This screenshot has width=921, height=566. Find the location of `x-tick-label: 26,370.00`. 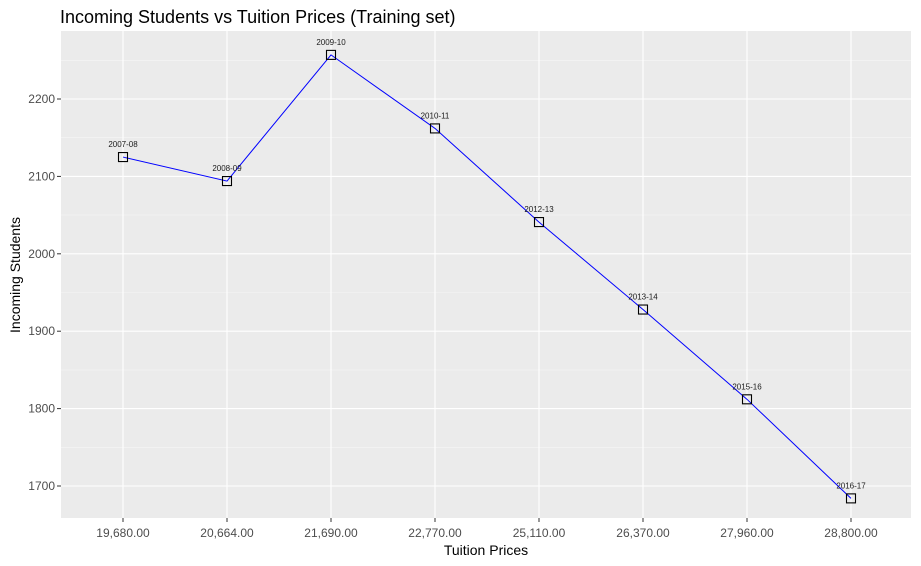

x-tick-label: 26,370.00 is located at coordinates (643, 533).